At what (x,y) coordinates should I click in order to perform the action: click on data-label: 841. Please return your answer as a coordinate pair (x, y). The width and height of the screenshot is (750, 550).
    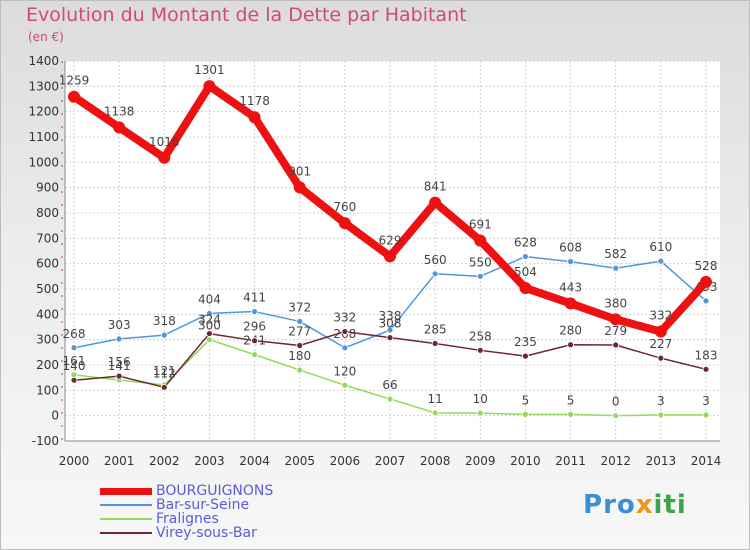
    Looking at the image, I should click on (435, 187).